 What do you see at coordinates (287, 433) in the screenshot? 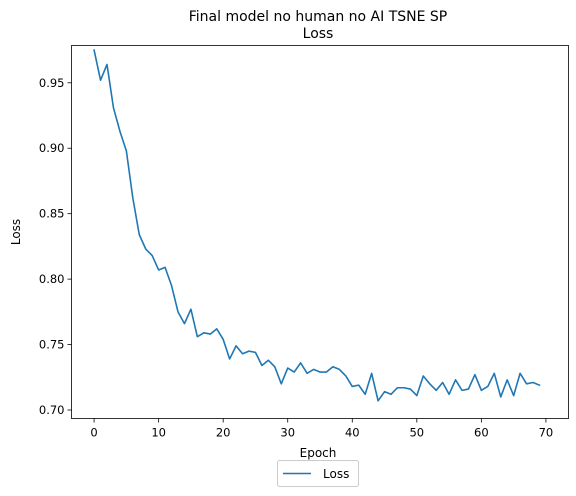
I see `x-tick-label: 30` at bounding box center [287, 433].